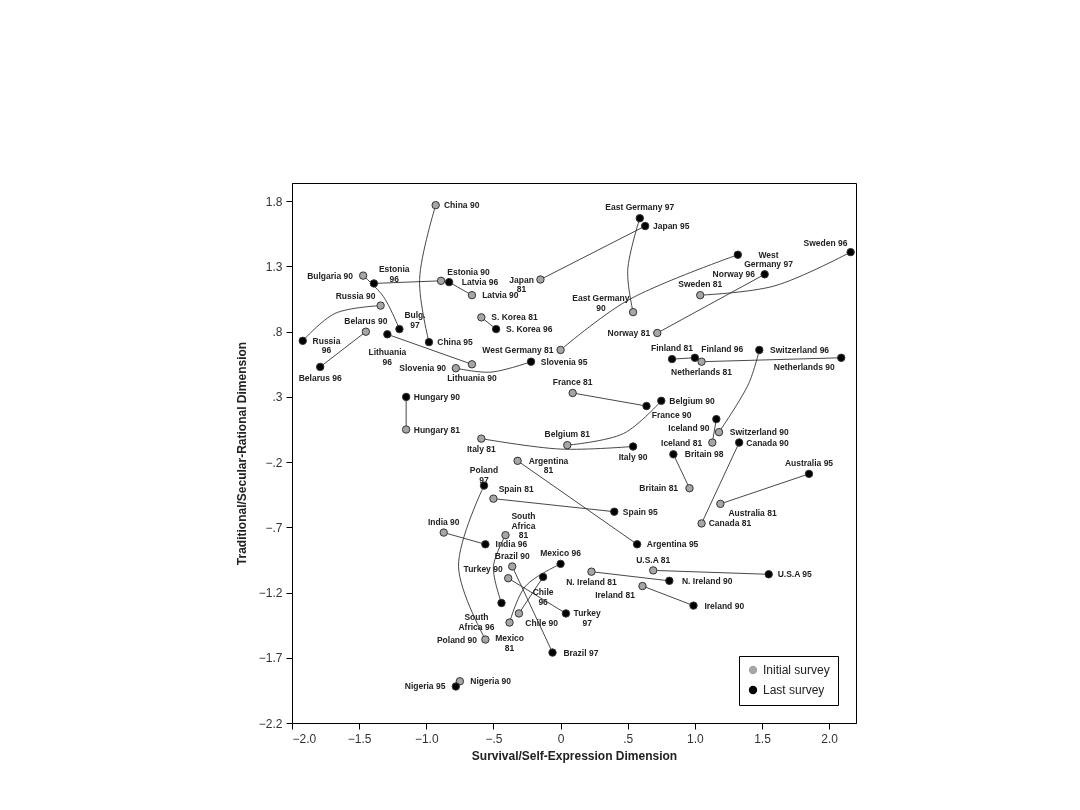 This screenshot has width=1080, height=810. Describe the element at coordinates (437, 429) in the screenshot. I see `annotation: Hungary 81` at that location.